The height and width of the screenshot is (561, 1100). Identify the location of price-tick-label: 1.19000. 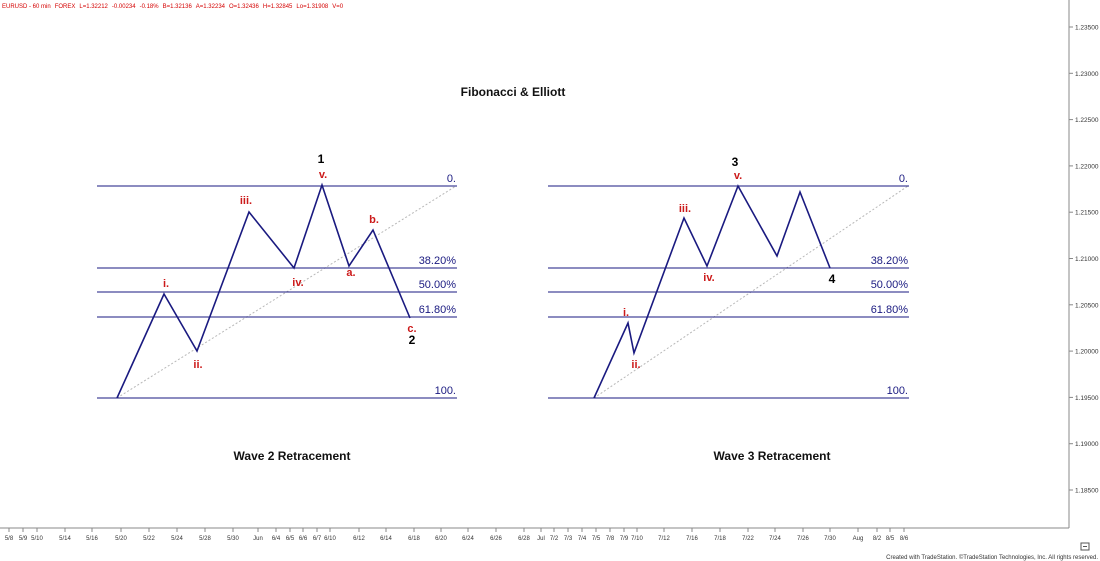
(1087, 444).